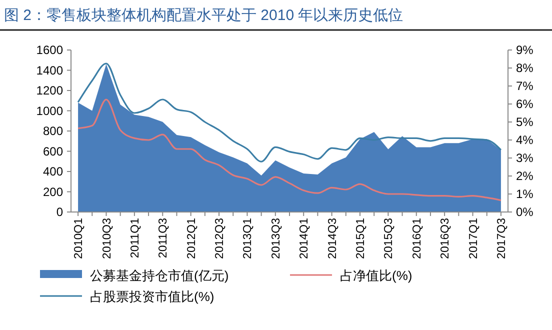 Image resolution: width=552 pixels, height=330 pixels. What do you see at coordinates (159, 275) in the screenshot?
I see `legend-label: 公募基金持仓市值(亿元)` at bounding box center [159, 275].